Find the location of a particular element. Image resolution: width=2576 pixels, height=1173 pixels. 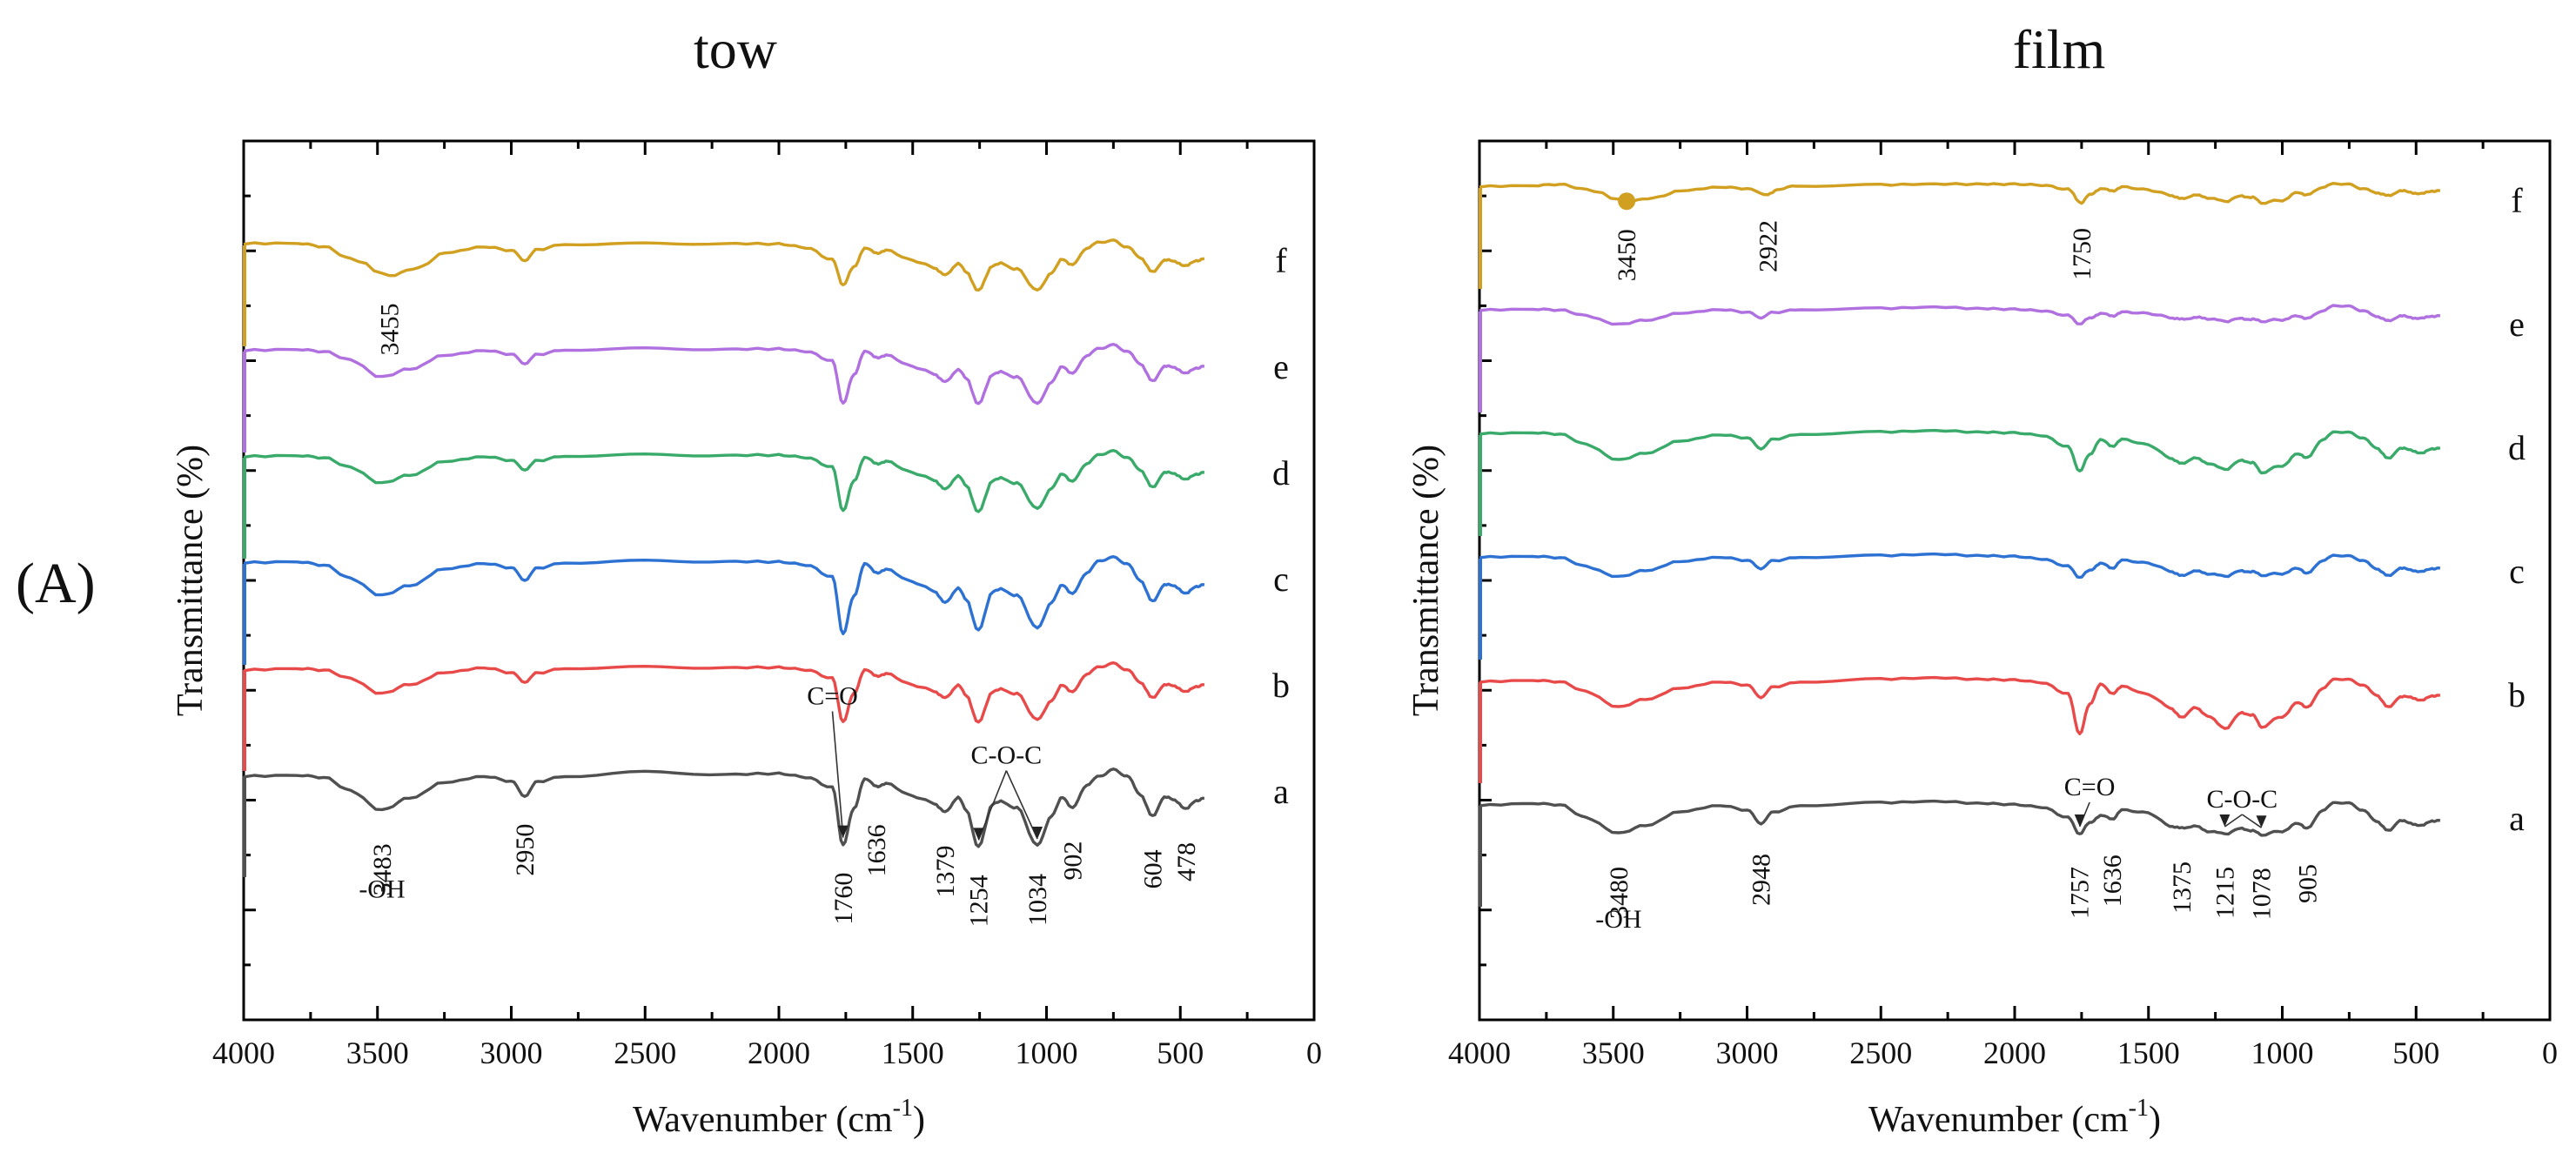

peak-label: 1750 is located at coordinates (2082, 254).